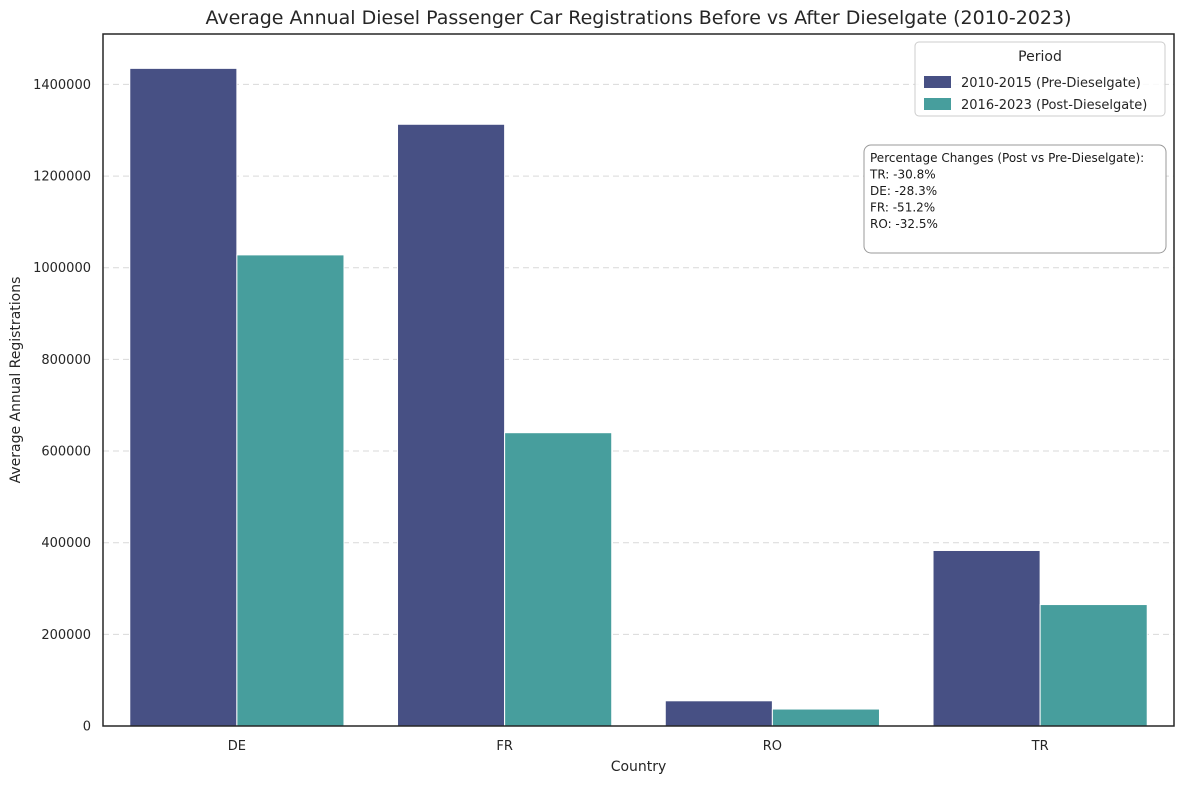  What do you see at coordinates (902, 208) in the screenshot?
I see `annotation-line: FR: -51.2%` at bounding box center [902, 208].